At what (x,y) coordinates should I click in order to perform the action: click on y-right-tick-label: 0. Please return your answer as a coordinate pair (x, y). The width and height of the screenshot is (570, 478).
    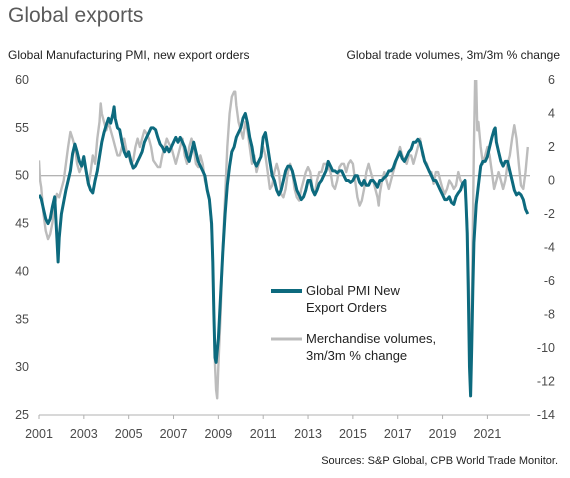
    Looking at the image, I should click on (551, 181).